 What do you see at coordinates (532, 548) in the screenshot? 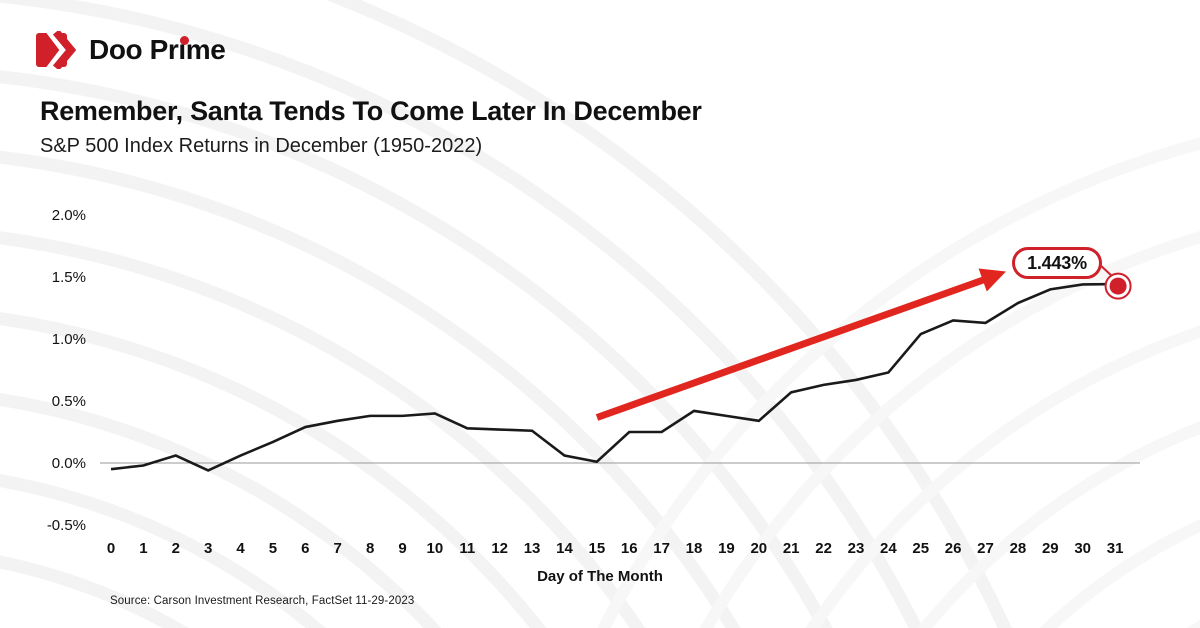
I see `x-tick-label: 13` at bounding box center [532, 548].